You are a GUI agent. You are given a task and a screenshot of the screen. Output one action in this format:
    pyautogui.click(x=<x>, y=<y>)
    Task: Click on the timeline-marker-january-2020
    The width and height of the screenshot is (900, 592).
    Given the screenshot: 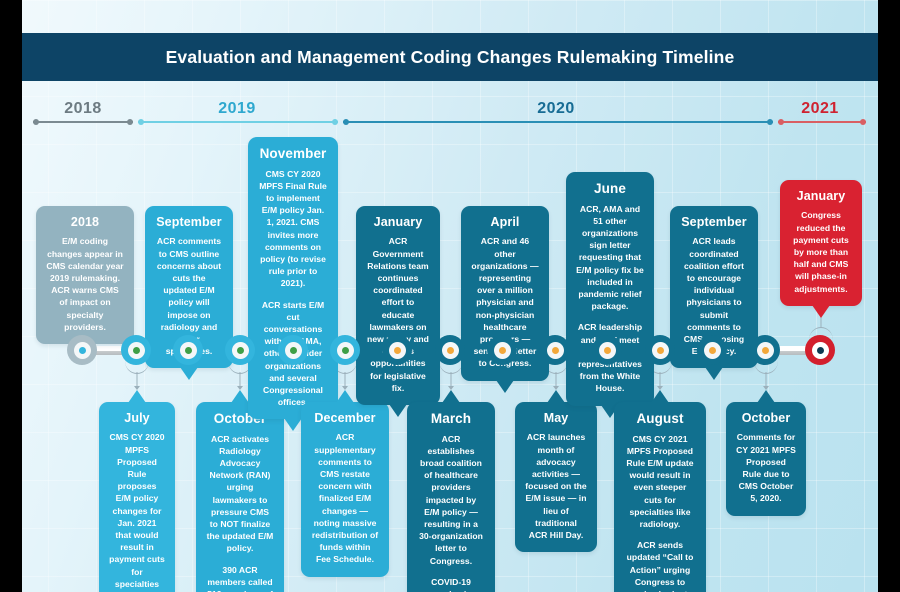 What is the action you would take?
    pyautogui.click(x=397, y=350)
    